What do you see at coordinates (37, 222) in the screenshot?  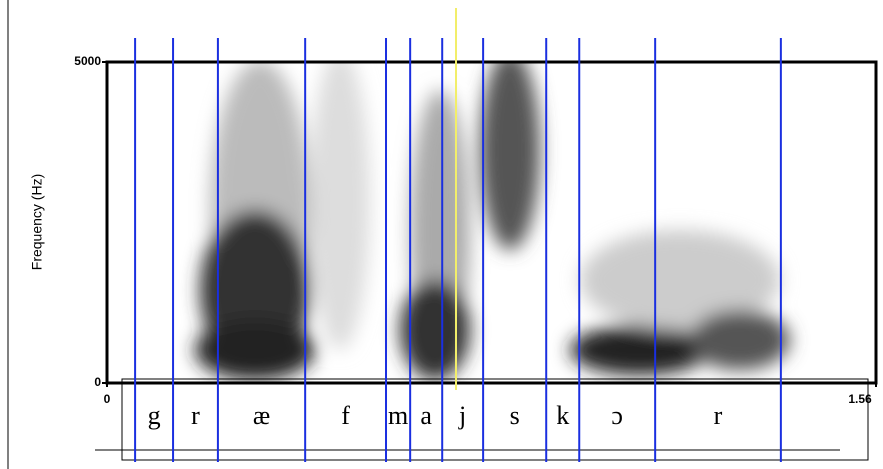 I see `y-axis-label: Frequency (Hz)` at bounding box center [37, 222].